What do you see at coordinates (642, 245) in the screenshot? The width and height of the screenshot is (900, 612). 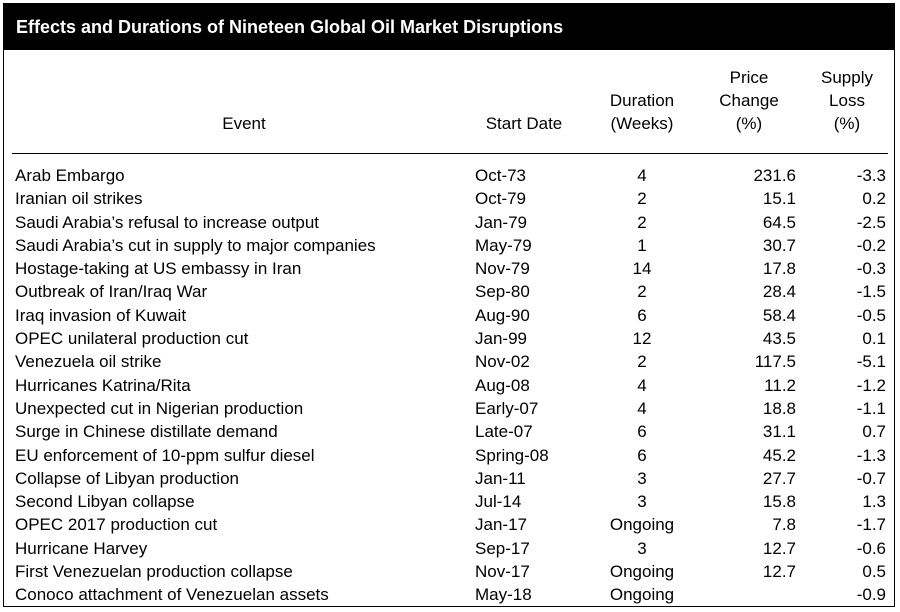 I see `cell-duration: 1` at bounding box center [642, 245].